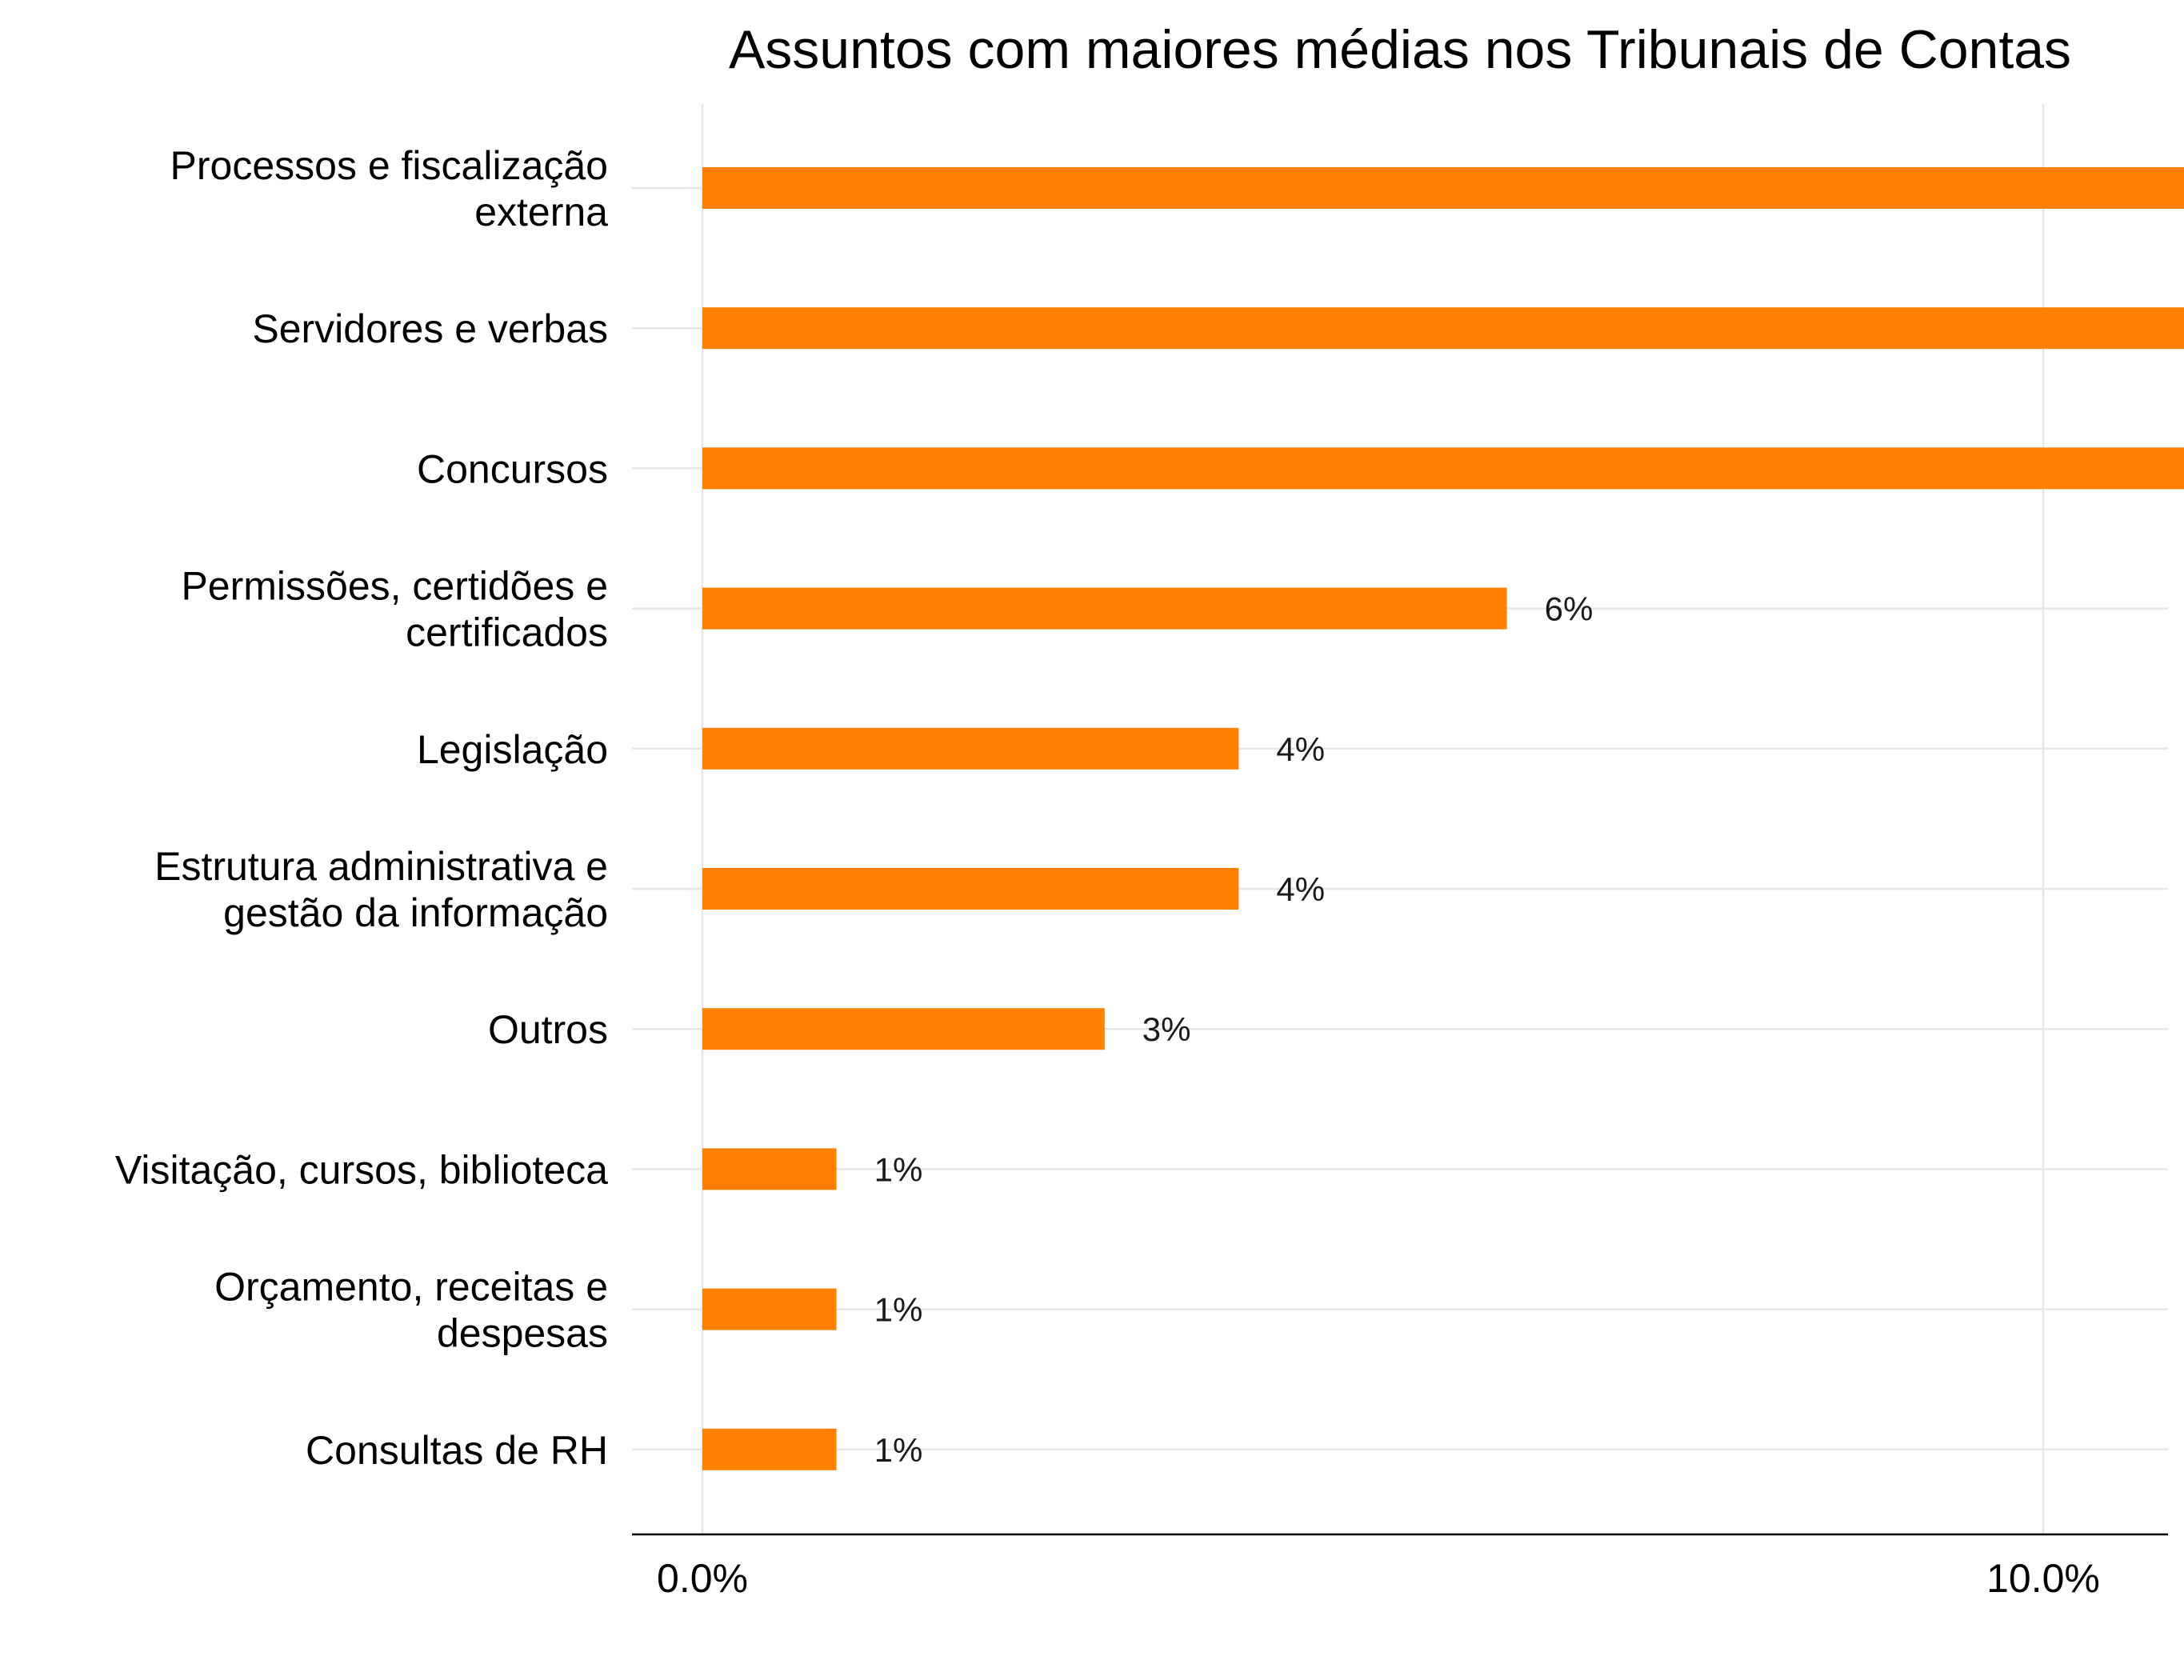  Describe the element at coordinates (522, 1333) in the screenshot. I see `category-label: despesas` at that location.